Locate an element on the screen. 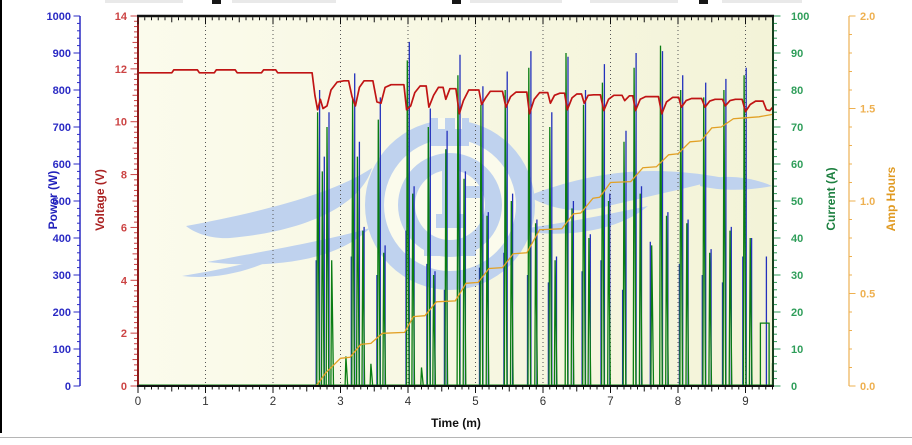 The width and height of the screenshot is (912, 445). power-tick-label: 300 is located at coordinates (62, 276).